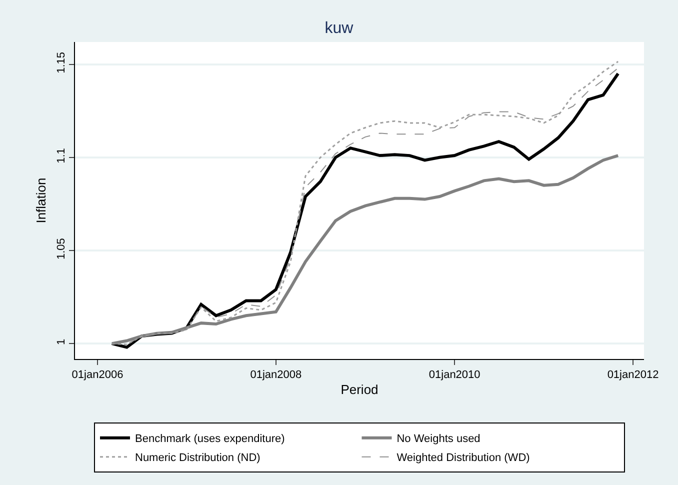 This screenshot has height=485, width=678. What do you see at coordinates (633, 375) in the screenshot?
I see `x-tick-label: 01jan2012` at bounding box center [633, 375].